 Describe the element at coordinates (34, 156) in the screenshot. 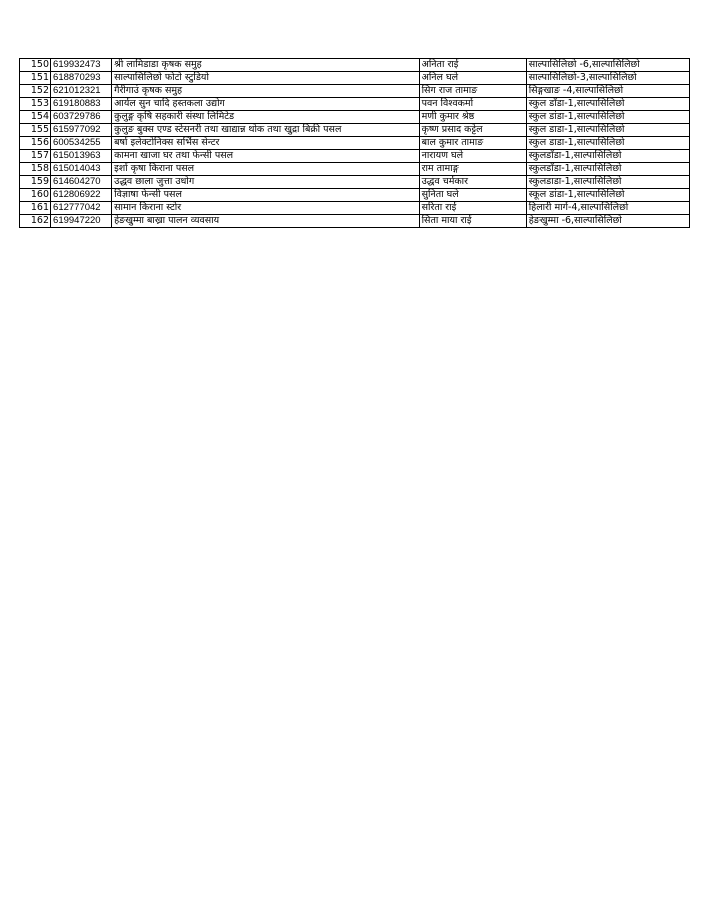

I see `serial-number-cell: 157` at that location.